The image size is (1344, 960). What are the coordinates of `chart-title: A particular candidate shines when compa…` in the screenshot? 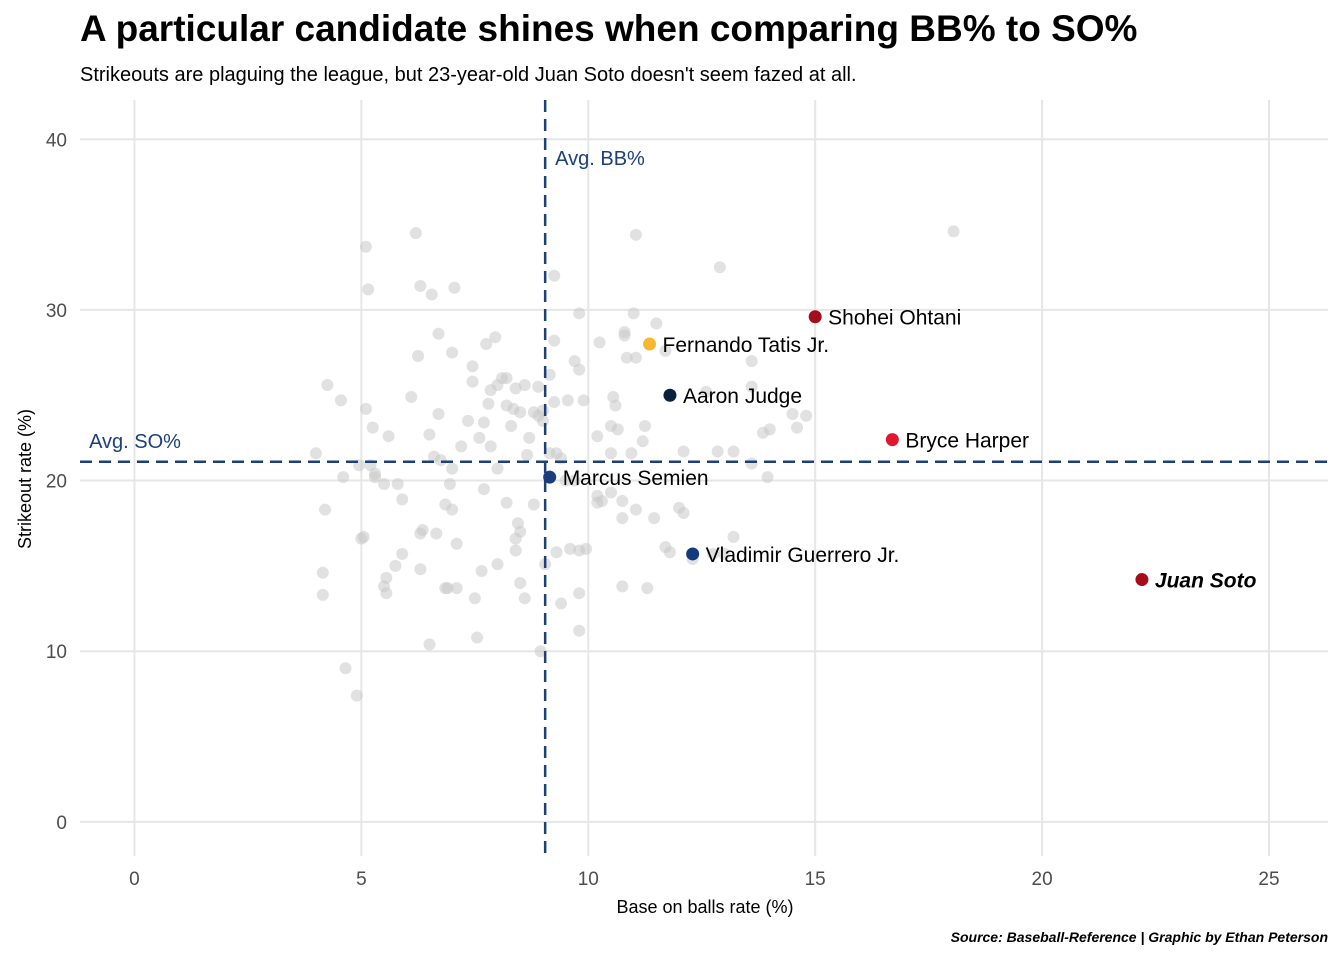 It's located at (609, 28).